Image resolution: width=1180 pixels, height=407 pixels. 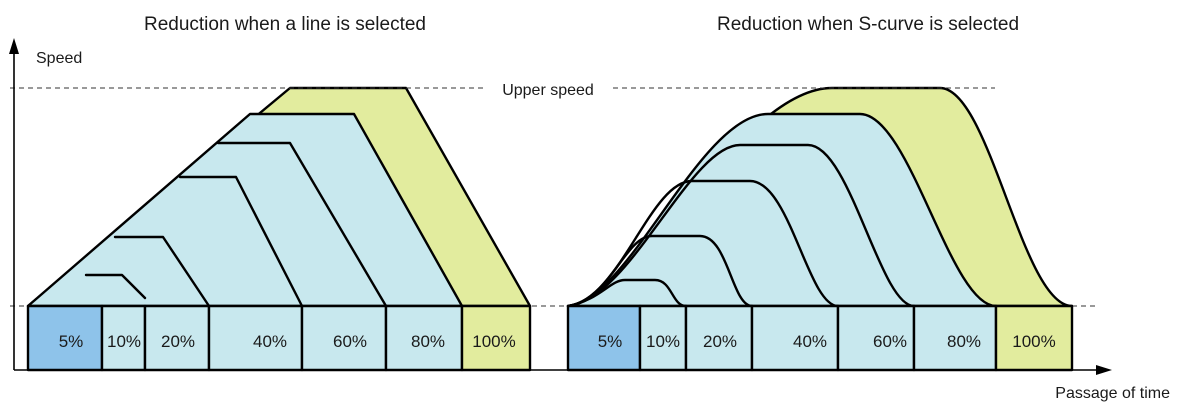 I want to click on y-axis-label: Speed, so click(x=59, y=58).